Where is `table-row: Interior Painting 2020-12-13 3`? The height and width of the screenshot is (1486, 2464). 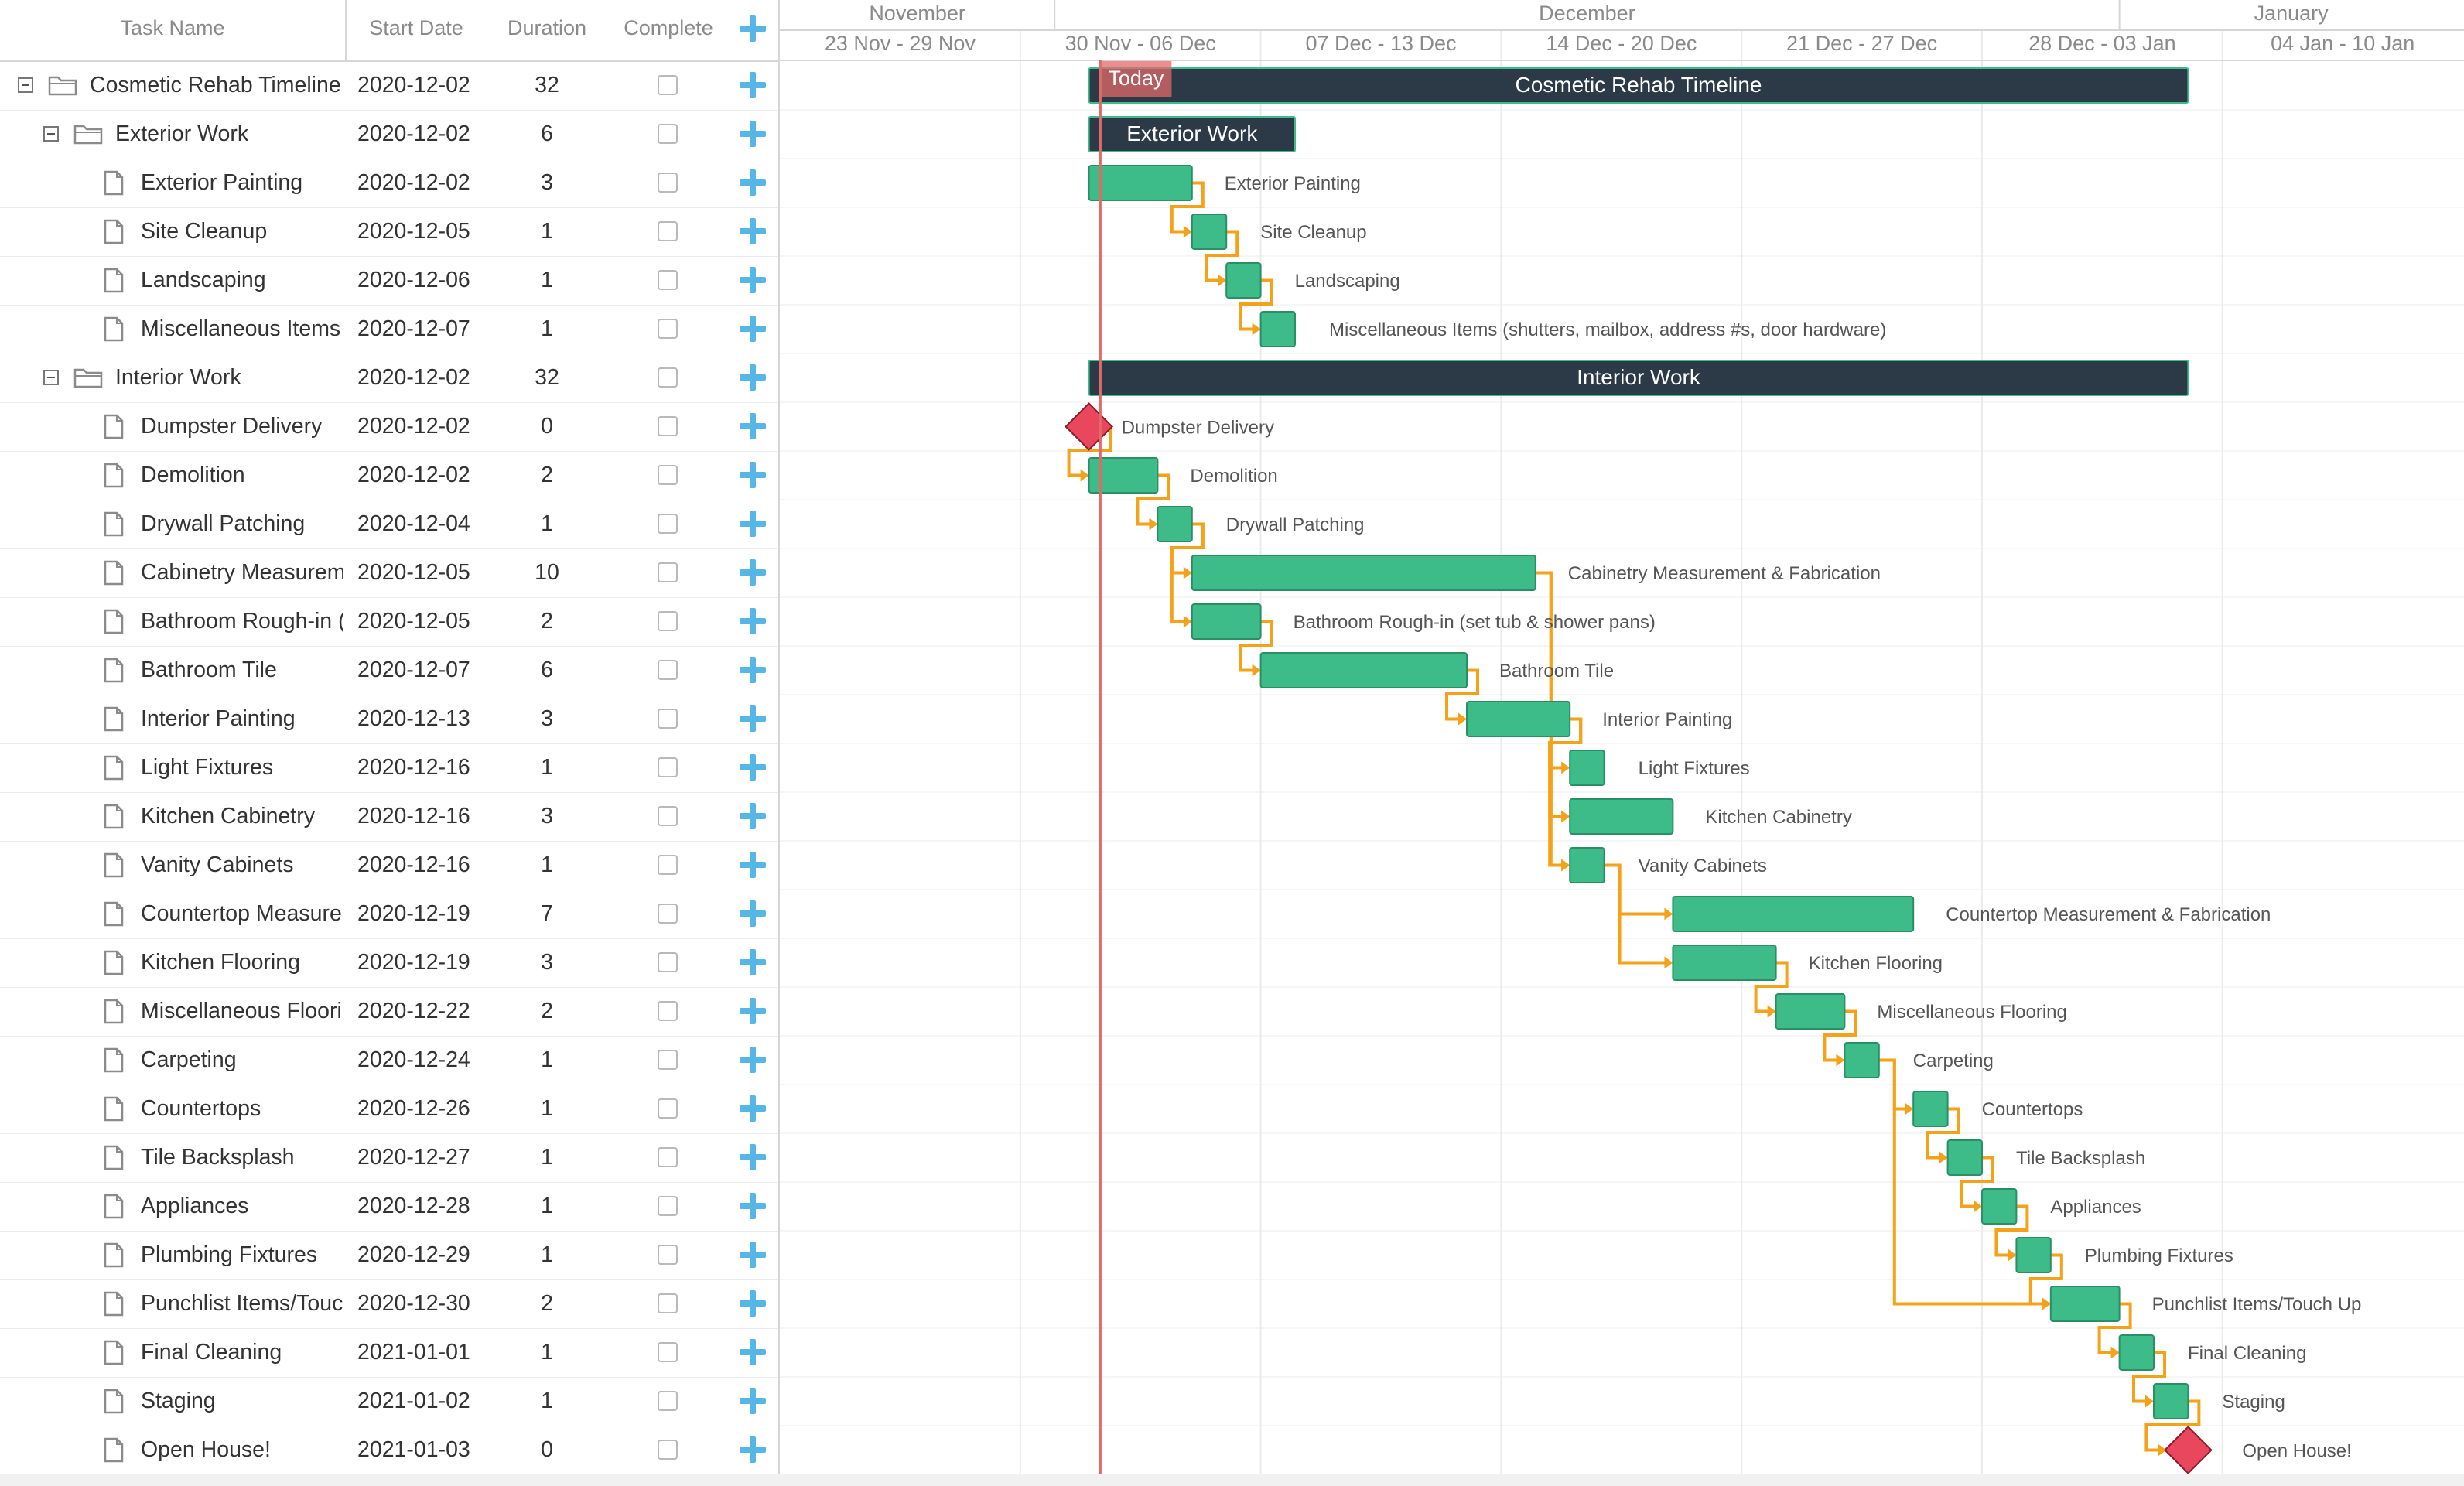 table-row: Interior Painting 2020-12-13 3 is located at coordinates (389, 719).